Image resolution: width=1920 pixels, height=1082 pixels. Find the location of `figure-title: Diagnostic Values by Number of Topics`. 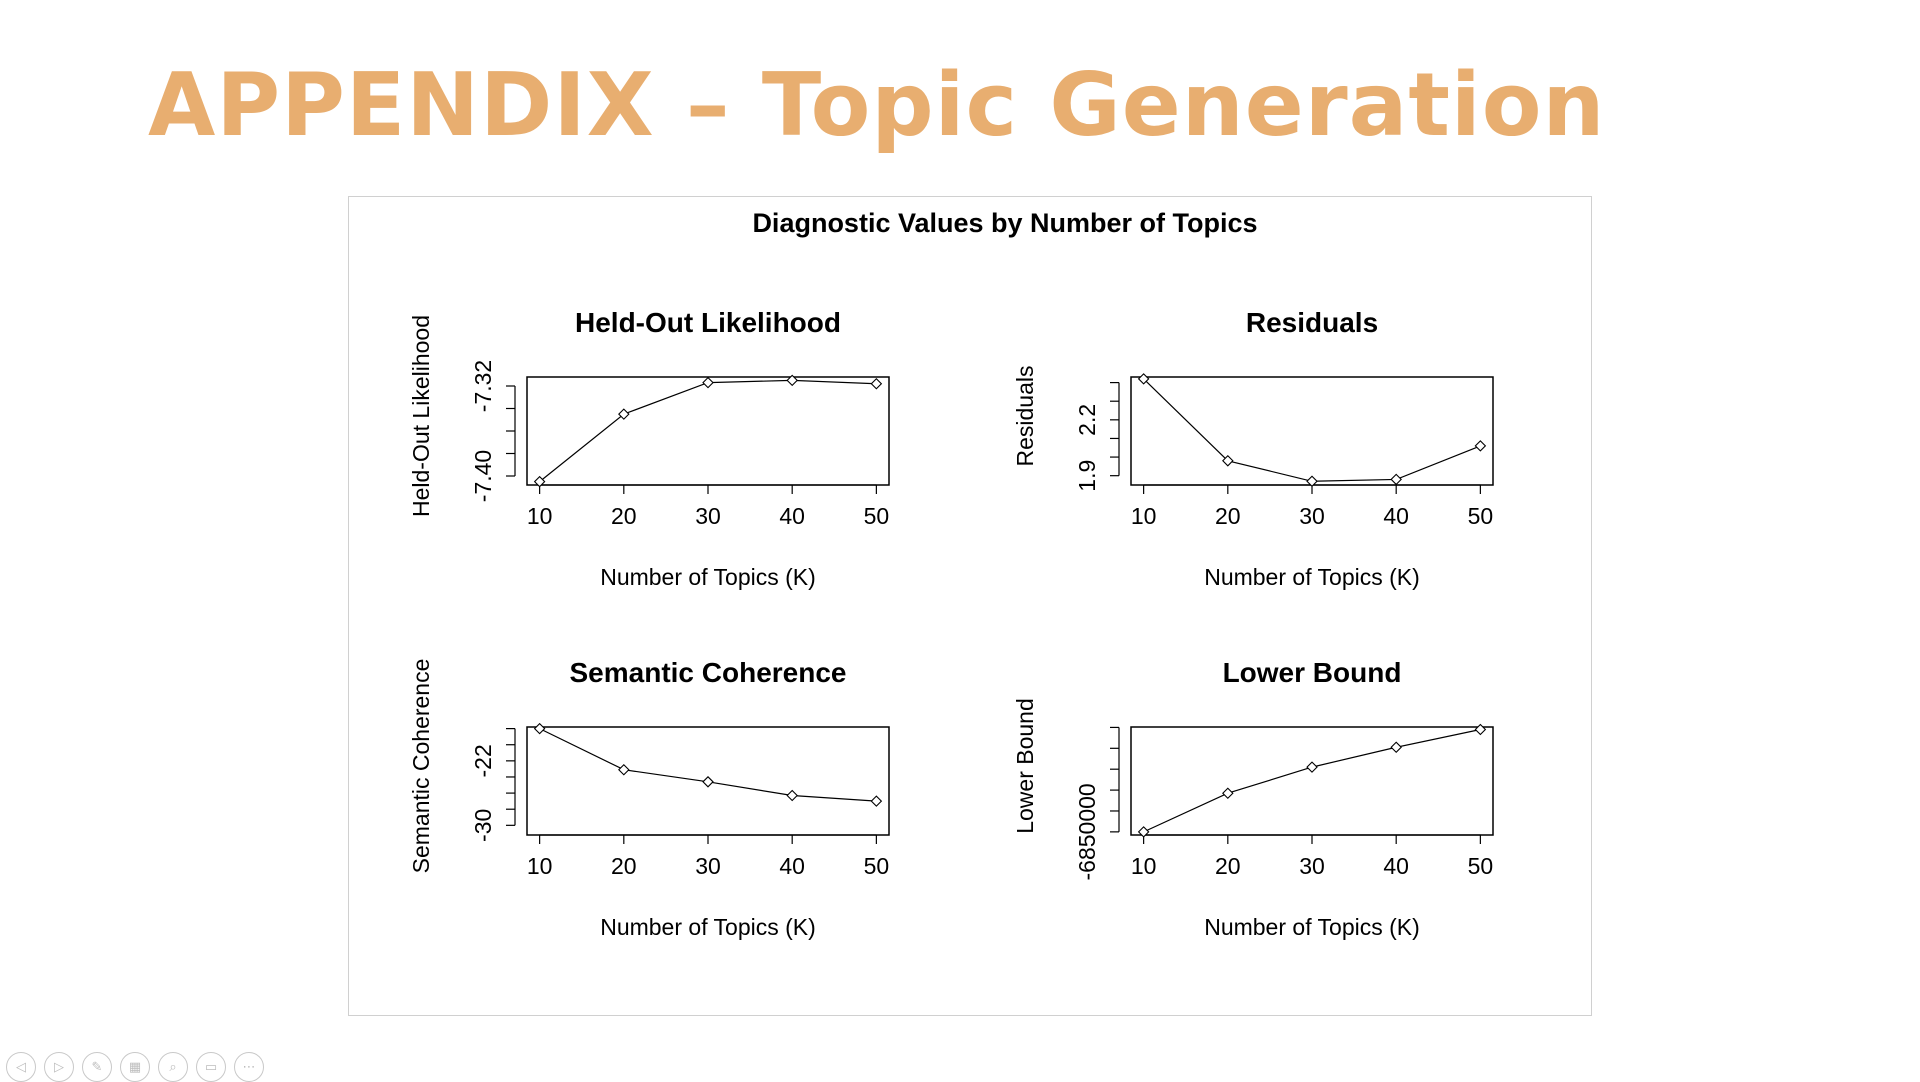

figure-title: Diagnostic Values by Number of Topics is located at coordinates (1004, 223).